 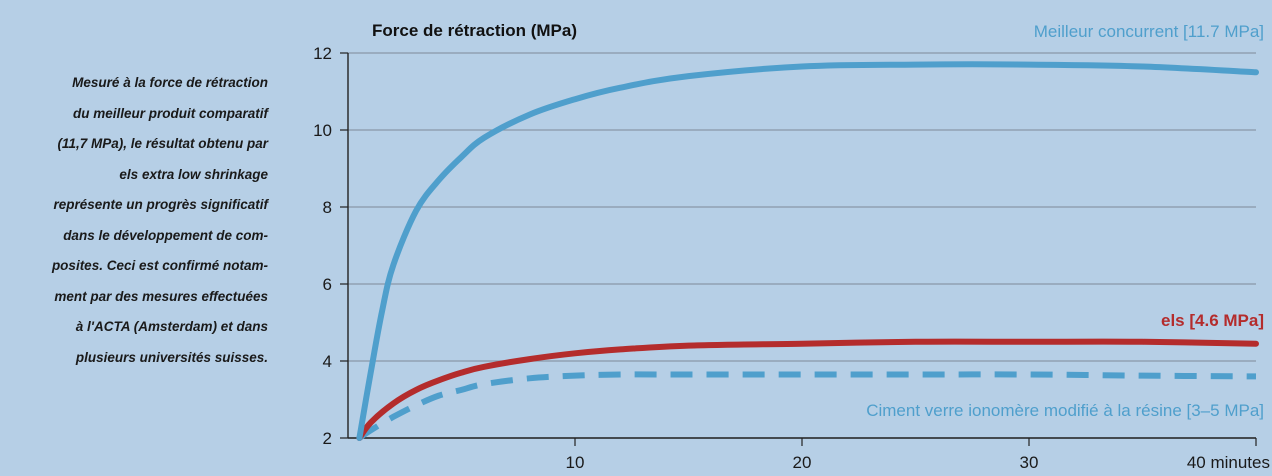 What do you see at coordinates (162, 143) in the screenshot?
I see `description-line: (11,7 MPa), le résultat obtenu par` at bounding box center [162, 143].